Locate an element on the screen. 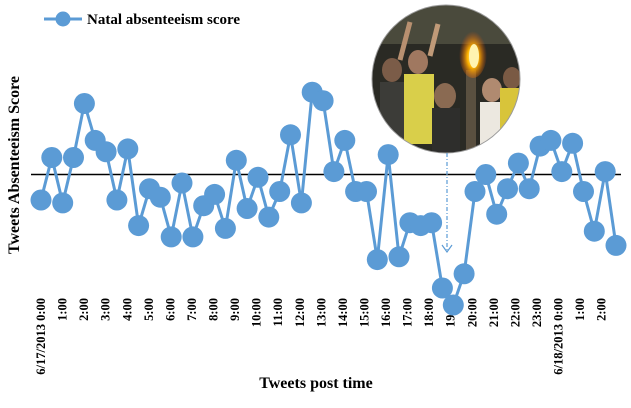  x-tick-label: 17:00 is located at coordinates (408, 312).